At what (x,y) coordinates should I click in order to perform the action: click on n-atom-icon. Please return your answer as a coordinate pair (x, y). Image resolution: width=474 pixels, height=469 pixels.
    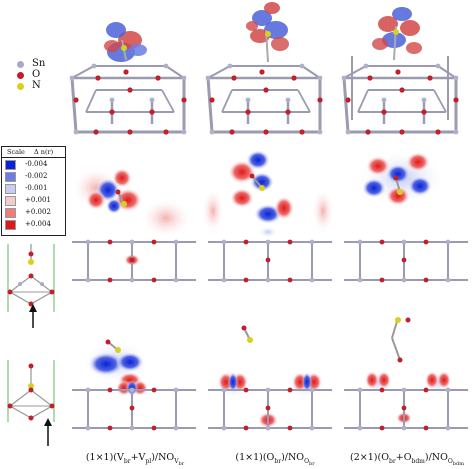
    Looking at the image, I should click on (20, 86).